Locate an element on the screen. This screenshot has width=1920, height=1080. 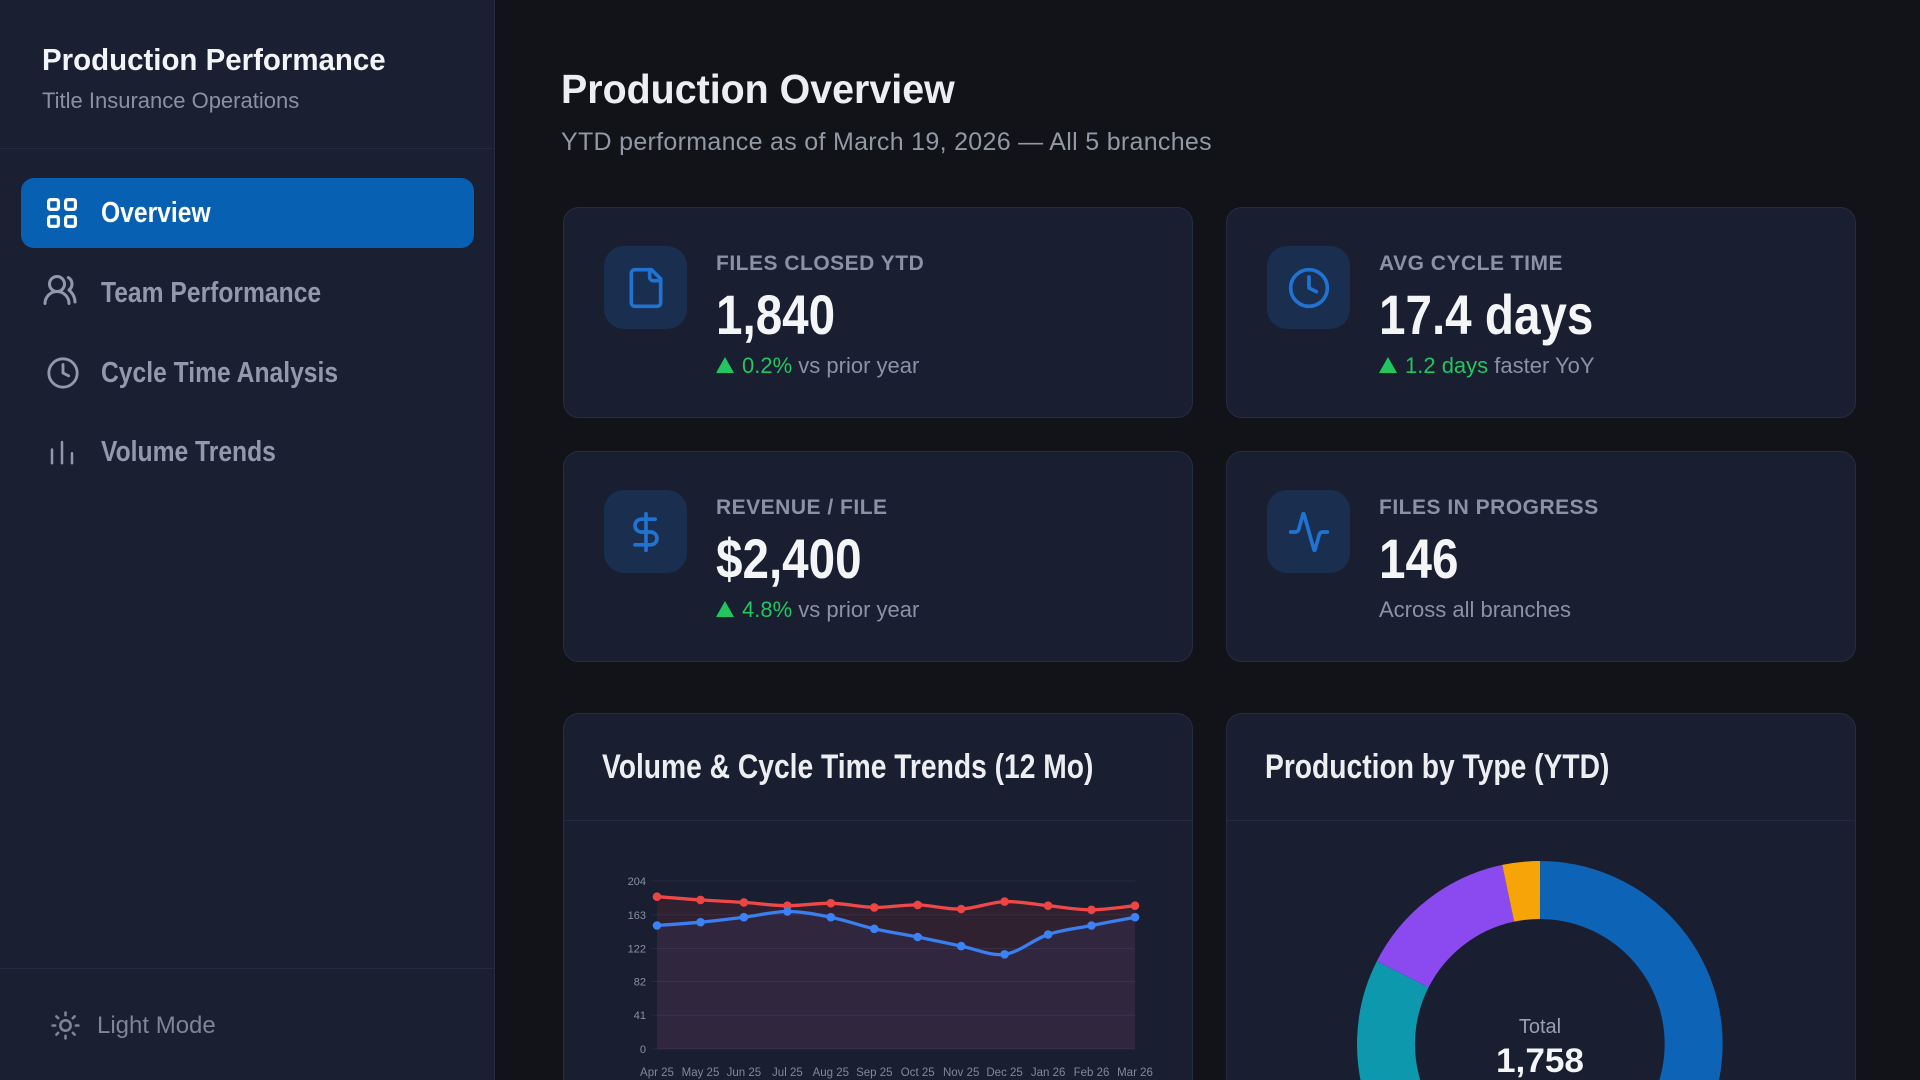
svg-text: 82 is located at coordinates (640, 983).